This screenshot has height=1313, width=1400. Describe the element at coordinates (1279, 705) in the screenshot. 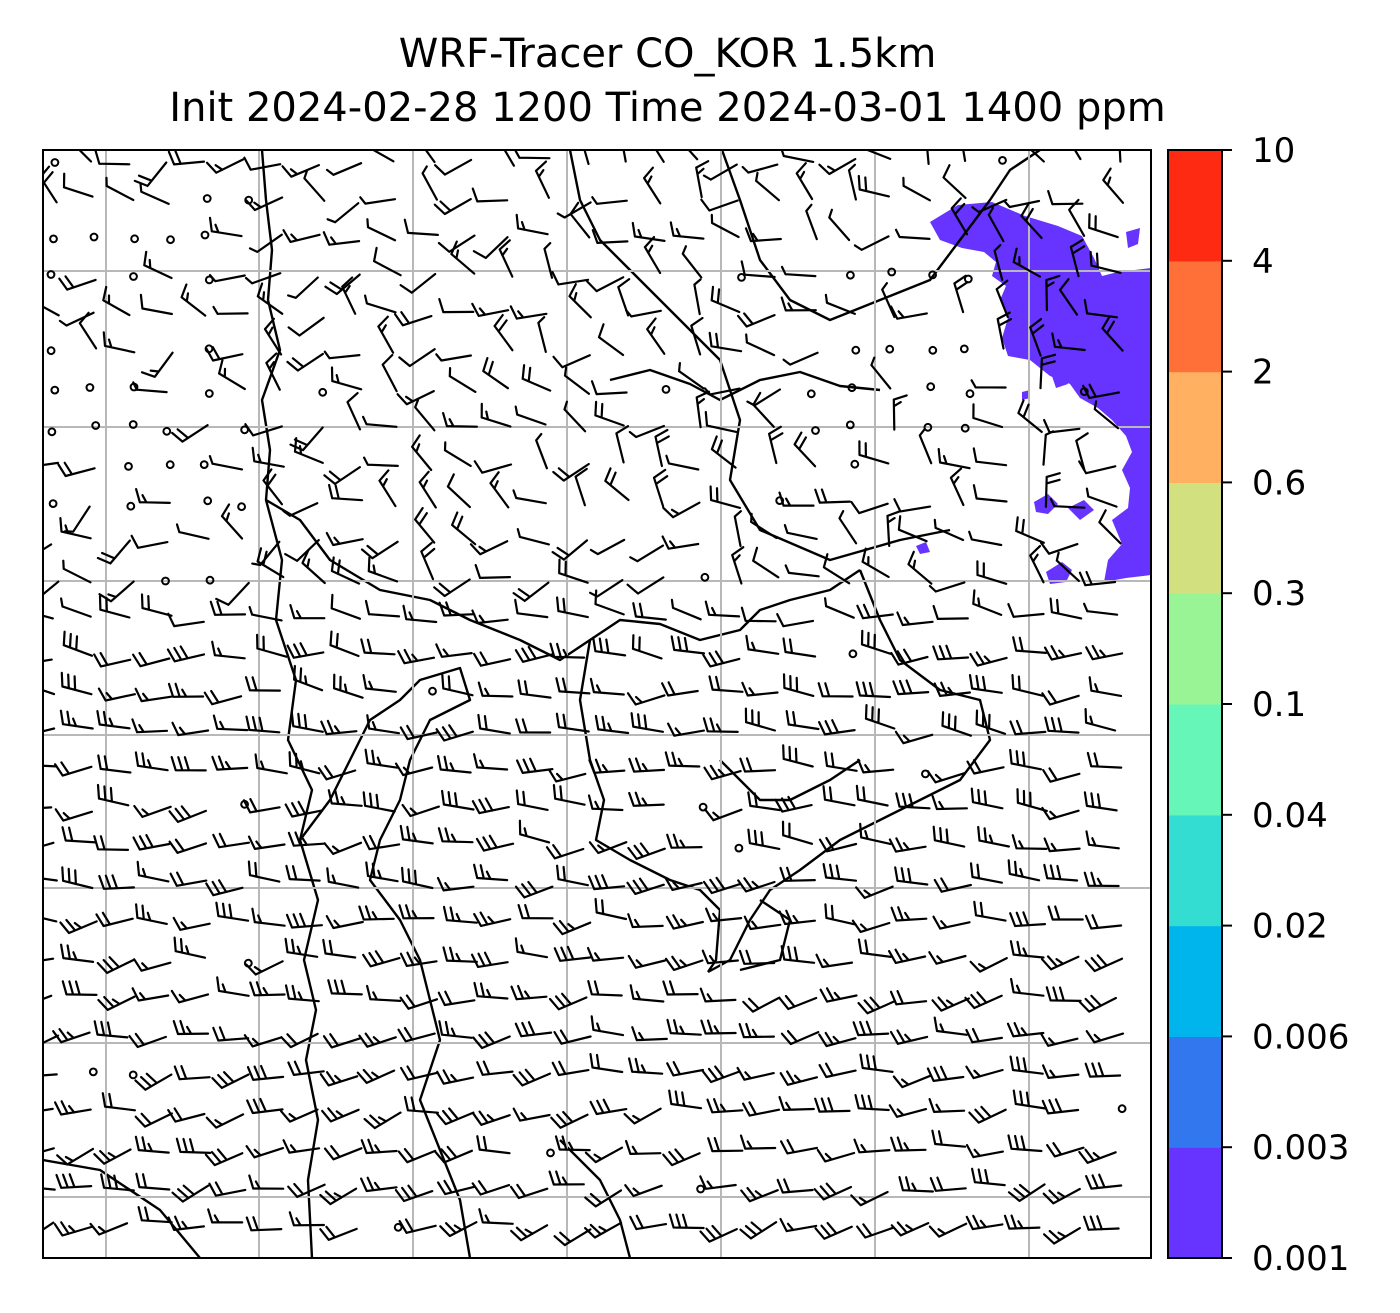

I see `colorbar-tick-label: 0.1` at that location.